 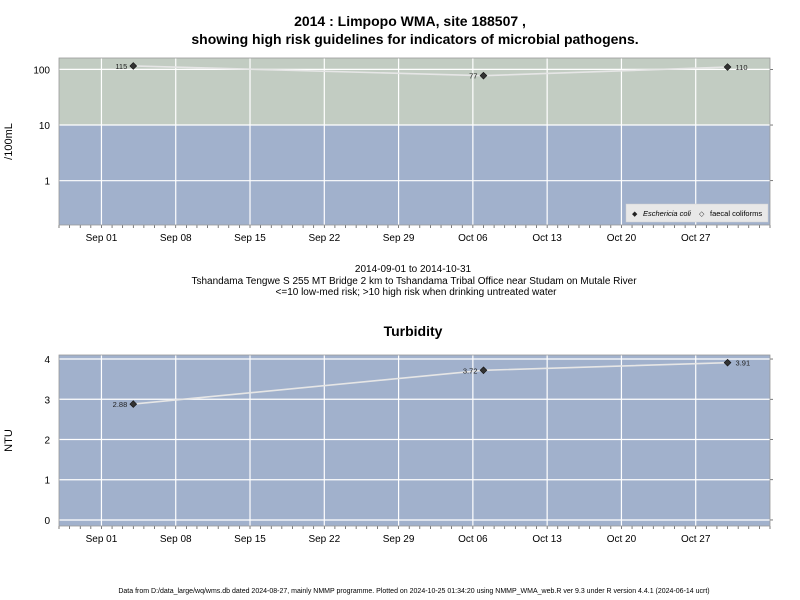 I want to click on data-label: 77, so click(x=473, y=76).